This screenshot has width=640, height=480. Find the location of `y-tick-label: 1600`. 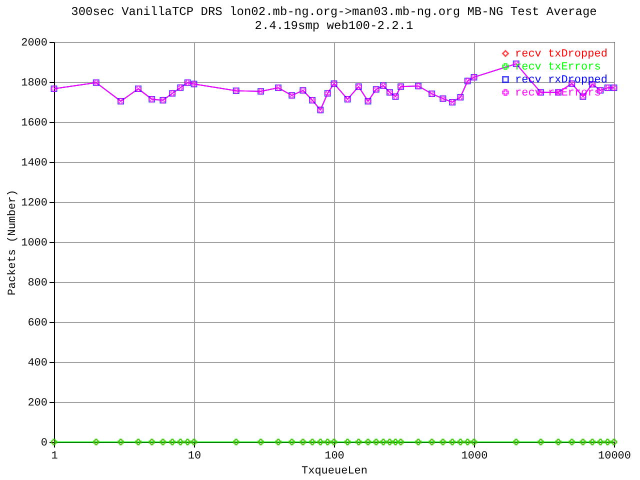

y-tick-label: 1600 is located at coordinates (34, 124).